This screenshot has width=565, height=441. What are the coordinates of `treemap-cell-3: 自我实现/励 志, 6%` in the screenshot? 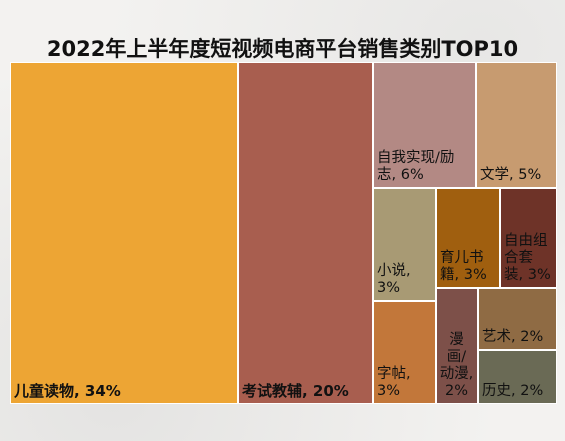 It's located at (424, 125).